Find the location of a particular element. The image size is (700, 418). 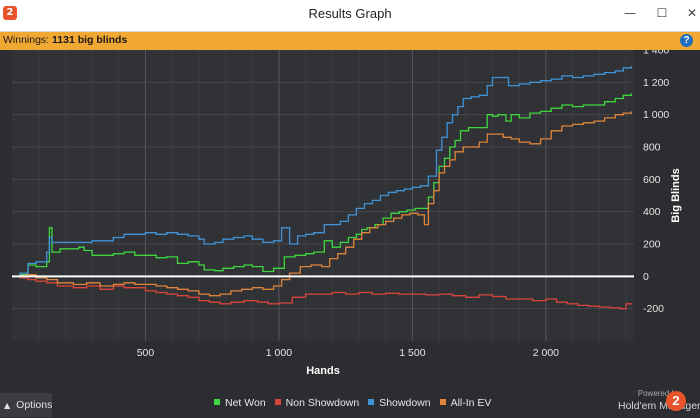

close-button: ✕ is located at coordinates (692, 13).